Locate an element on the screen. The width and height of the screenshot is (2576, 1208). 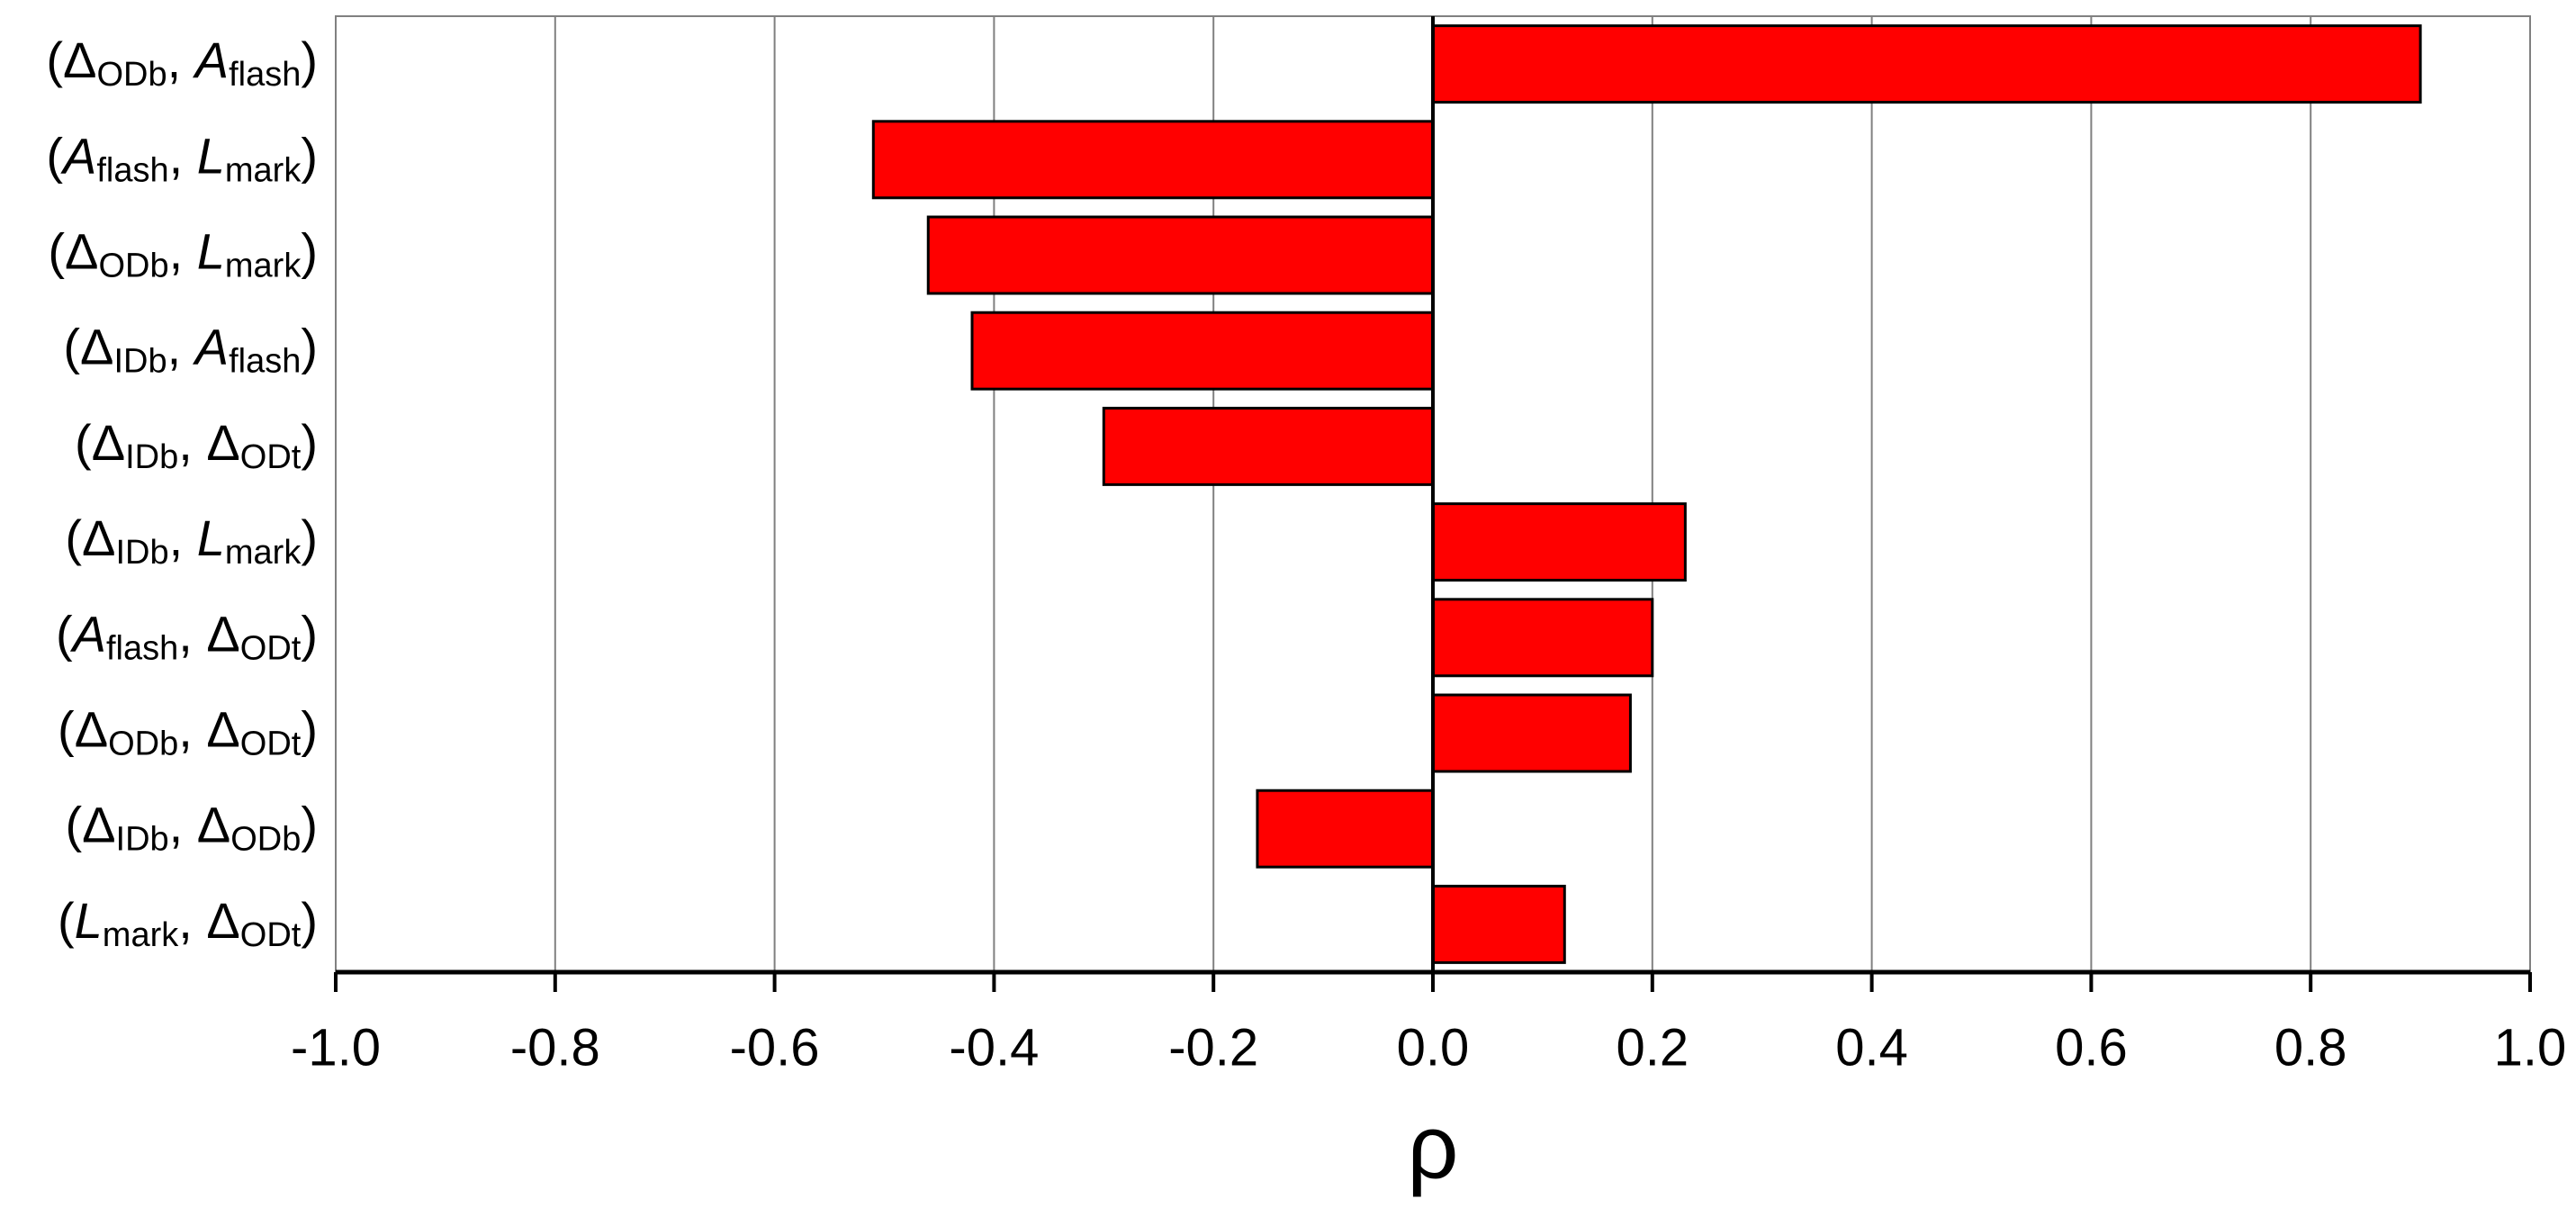
x-axis-label: ρ is located at coordinates (1433, 1146).